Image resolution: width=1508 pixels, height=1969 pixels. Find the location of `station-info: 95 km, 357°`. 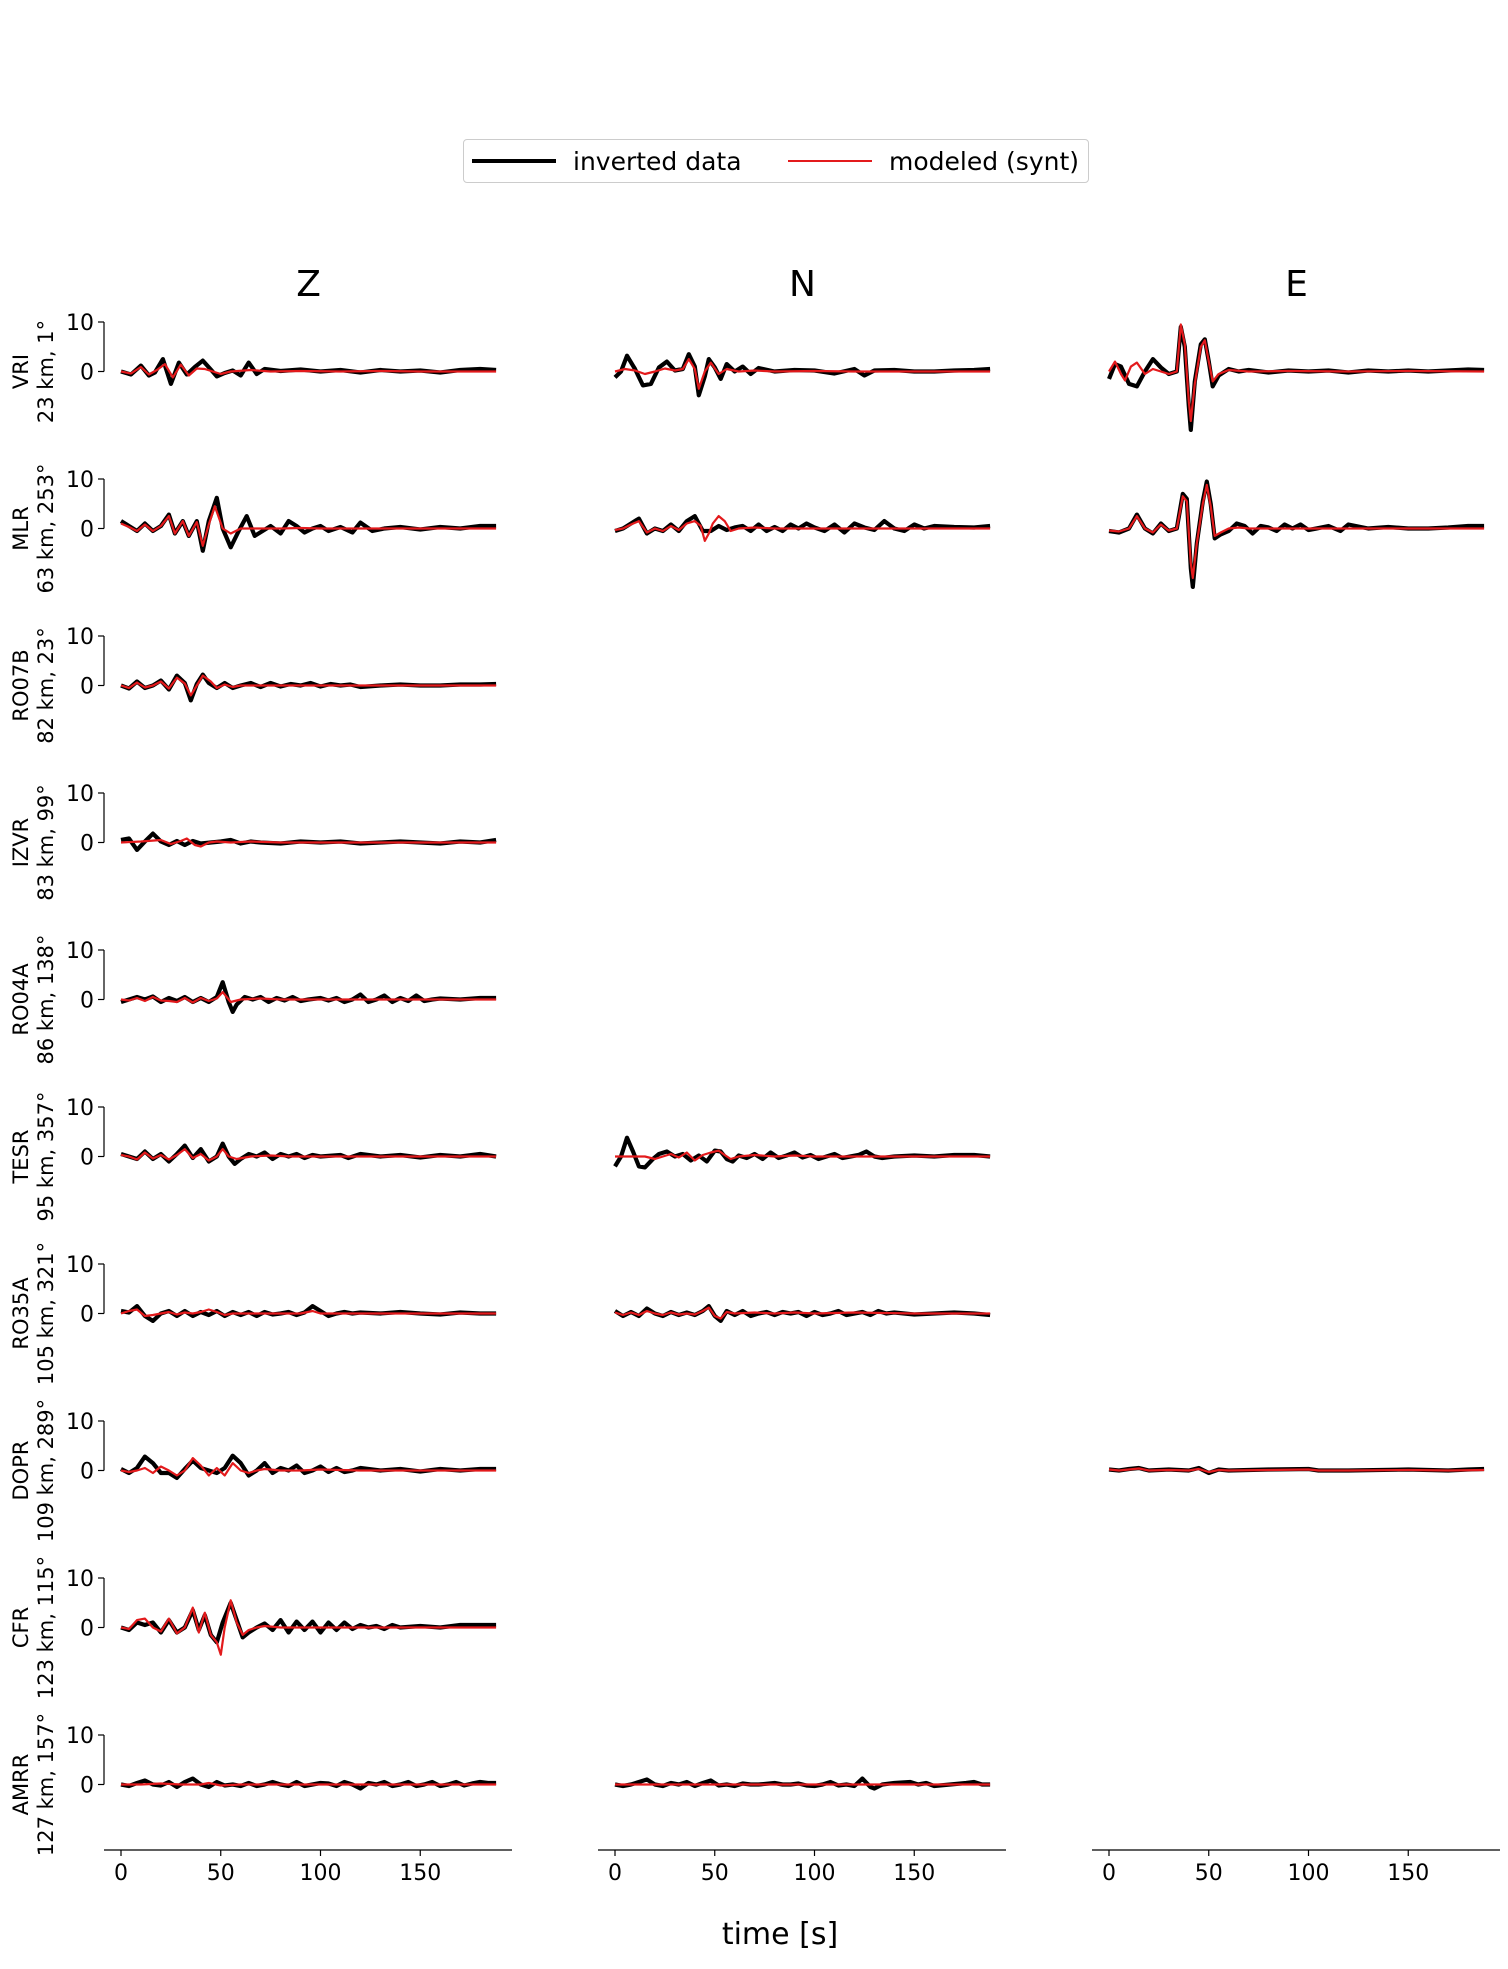

station-info: 95 km, 357° is located at coordinates (46, 1157).